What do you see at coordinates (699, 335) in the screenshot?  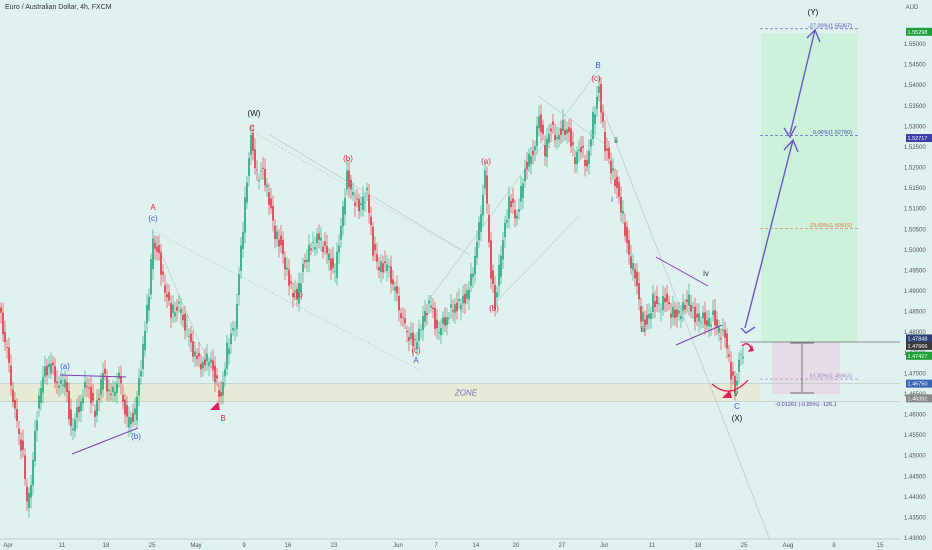 I see `triangle-lower-line` at bounding box center [699, 335].